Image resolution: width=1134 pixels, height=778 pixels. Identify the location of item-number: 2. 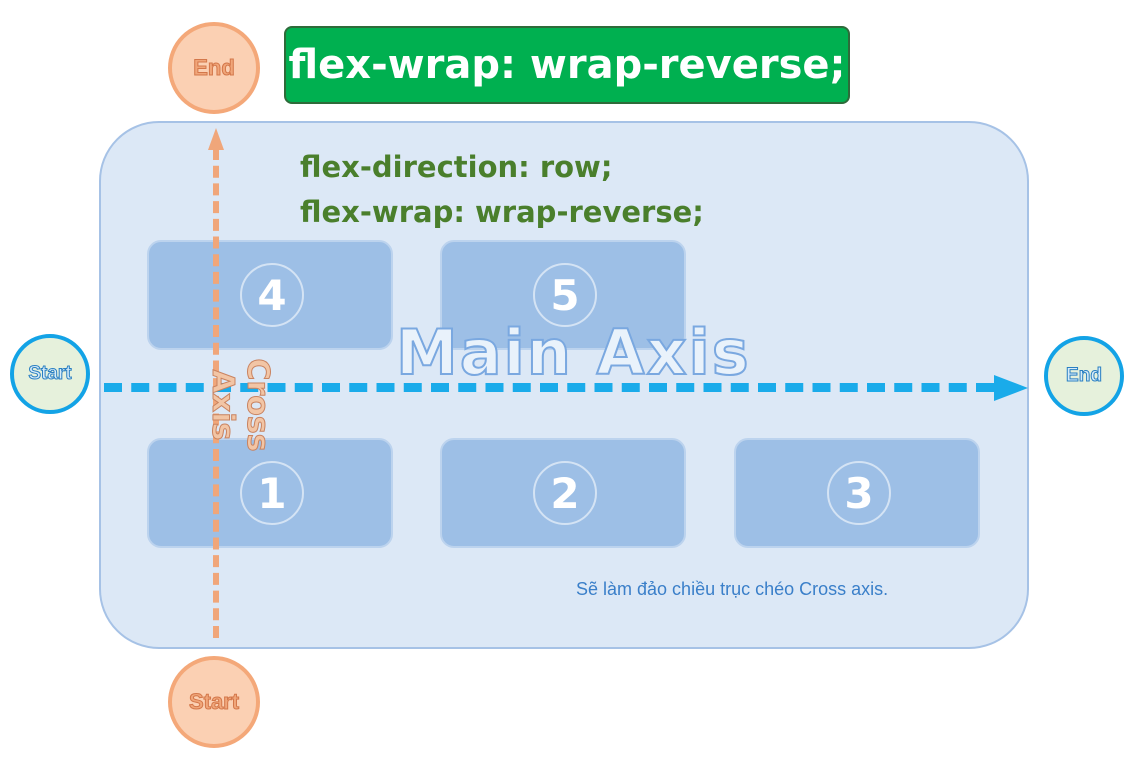
(565, 493).